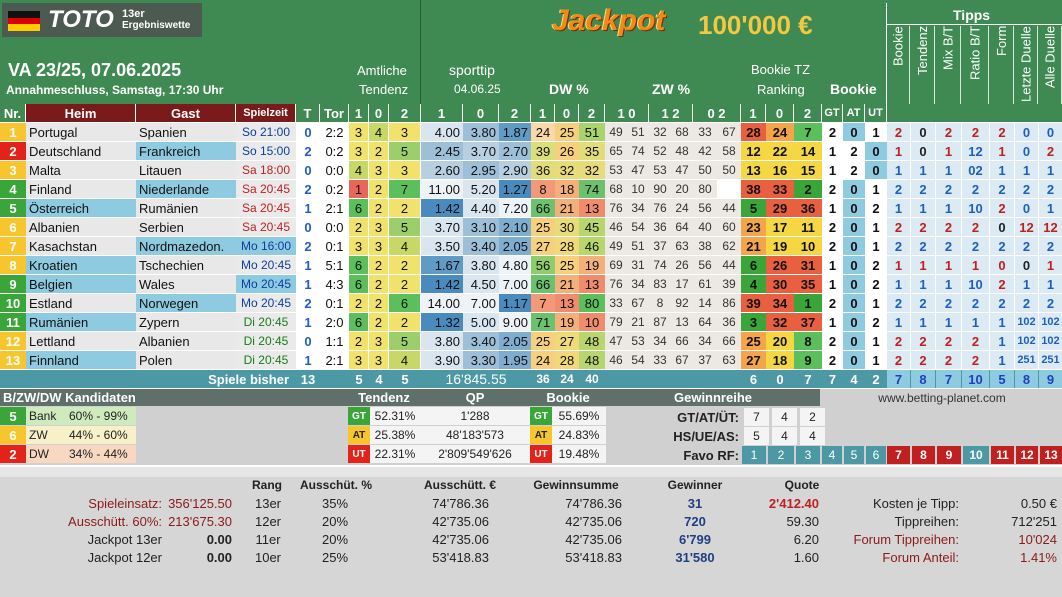 The width and height of the screenshot is (1062, 597). I want to click on kickoff-time: Di 20:45, so click(266, 322).